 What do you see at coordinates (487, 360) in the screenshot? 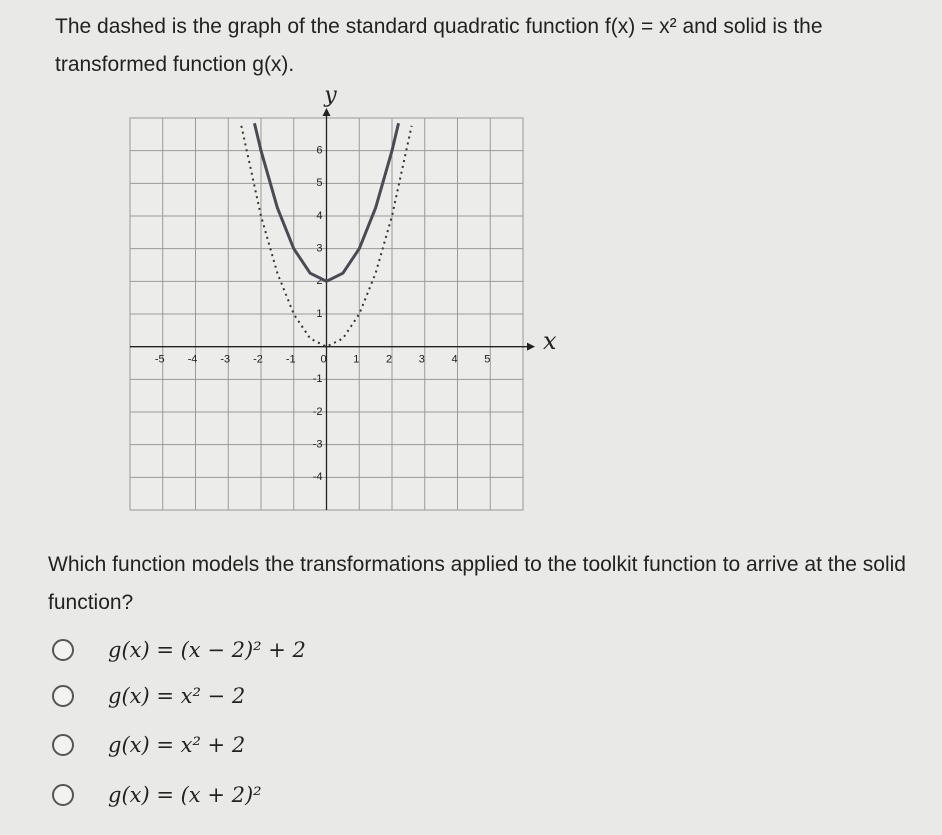
I see `x-tick-label: 5` at bounding box center [487, 360].